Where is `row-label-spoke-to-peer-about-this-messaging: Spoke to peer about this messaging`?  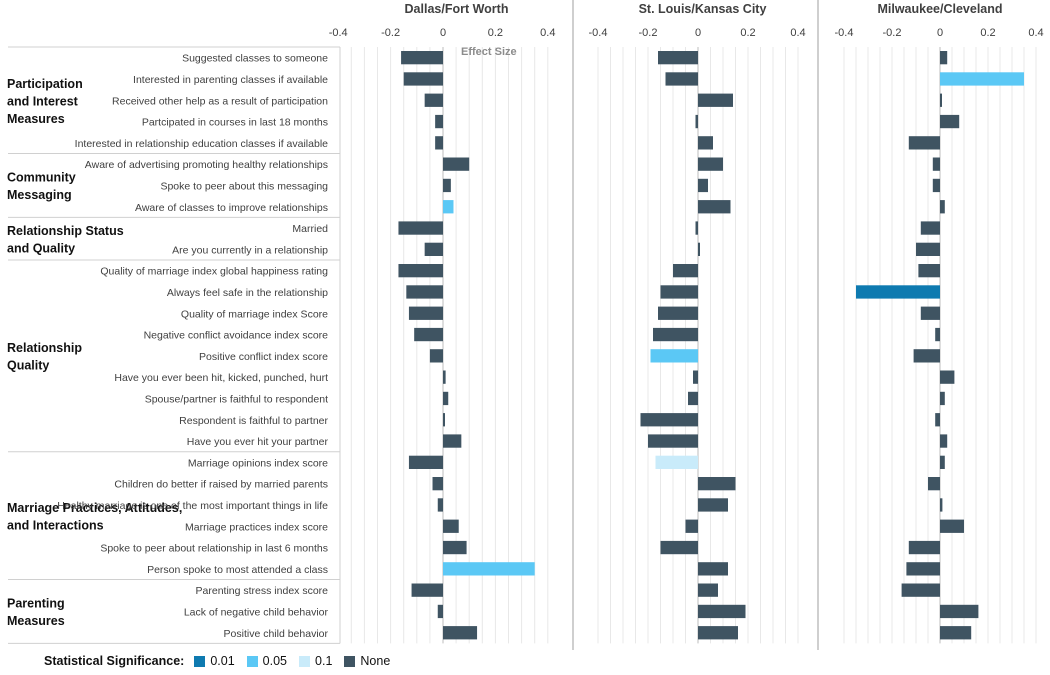 row-label-spoke-to-peer-about-this-messaging: Spoke to peer about this messaging is located at coordinates (244, 186).